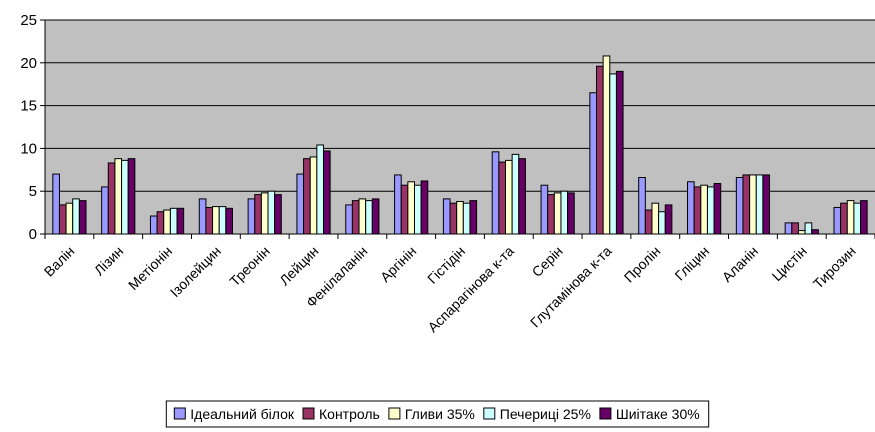 This screenshot has height=432, width=875. Describe the element at coordinates (547, 261) in the screenshot. I see `x-tick-label: Серін` at that location.